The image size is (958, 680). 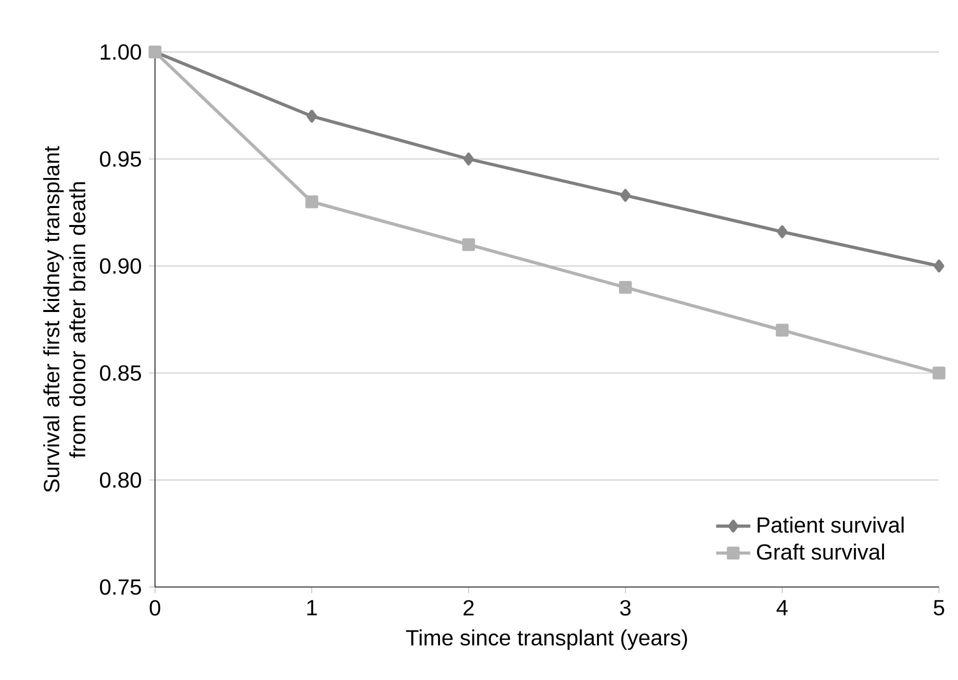 I want to click on legend-label: Patient survival, so click(x=831, y=524).